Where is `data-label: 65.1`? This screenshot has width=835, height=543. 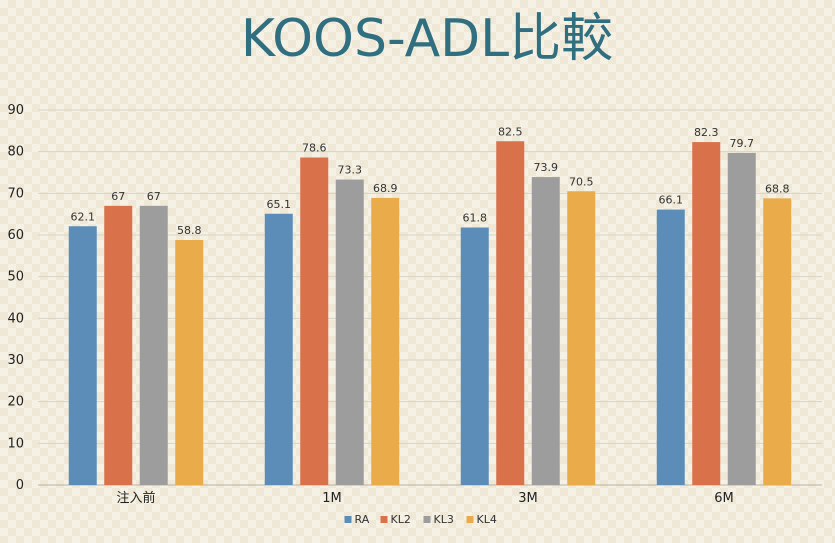
data-label: 65.1 is located at coordinates (279, 204).